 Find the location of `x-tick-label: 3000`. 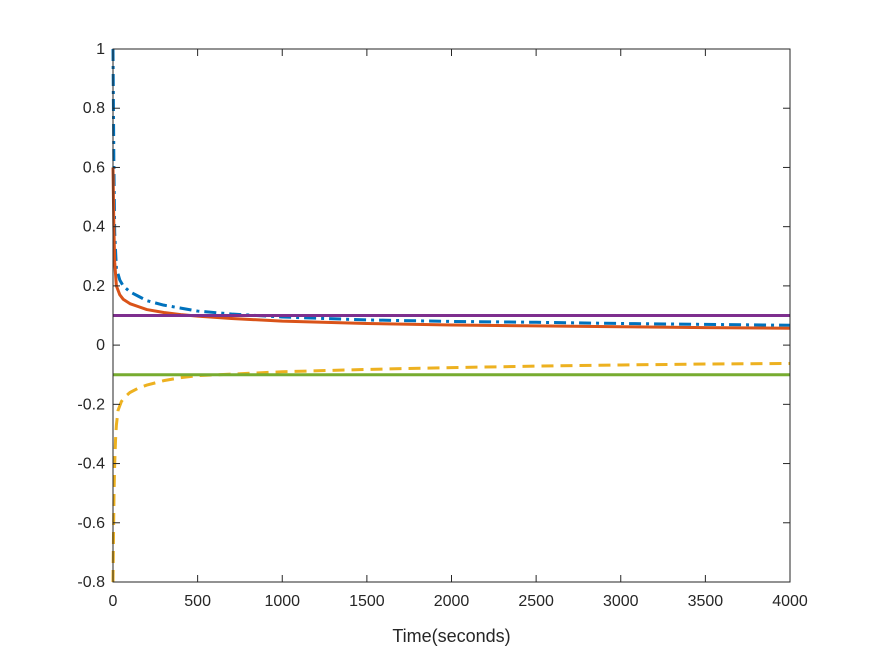

x-tick-label: 3000 is located at coordinates (621, 601).